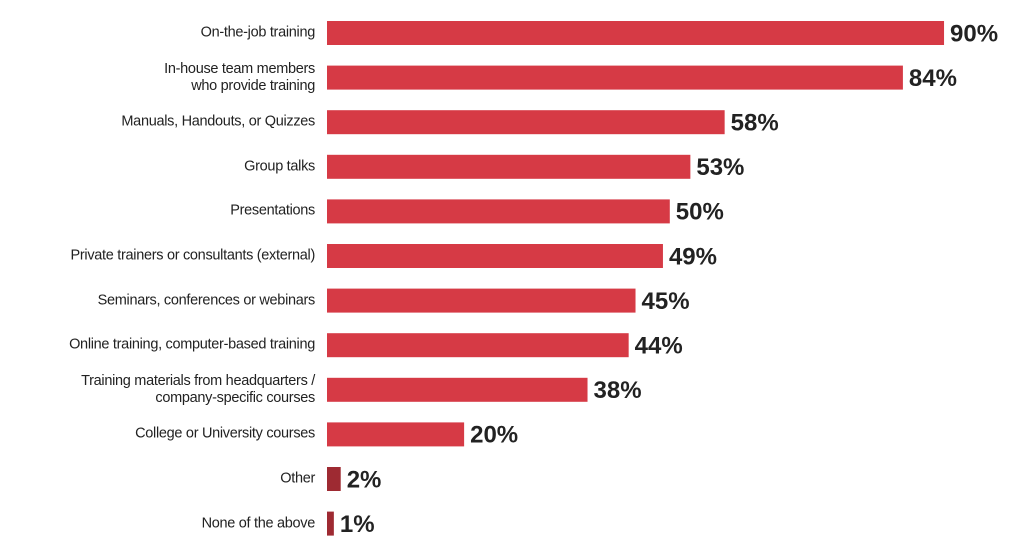  I want to click on value-label: 45%, so click(666, 301).